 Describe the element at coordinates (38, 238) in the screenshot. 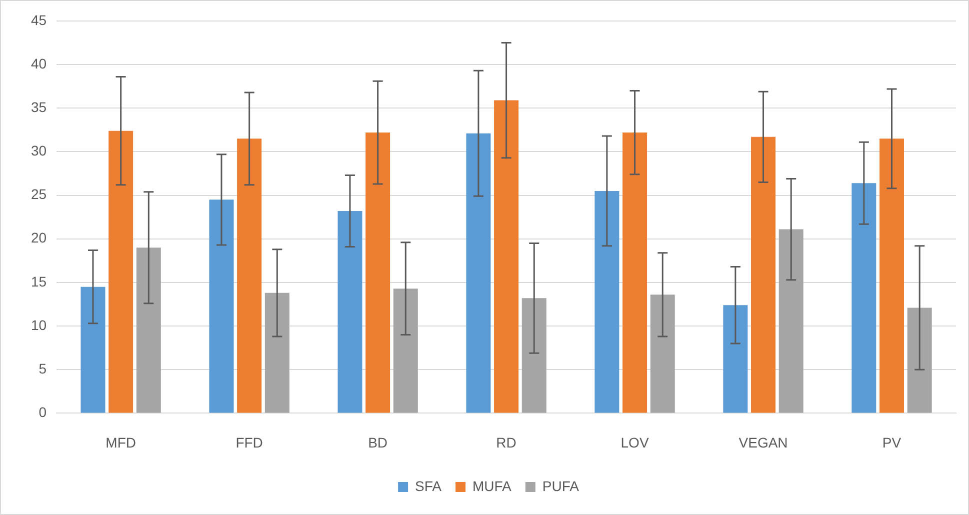

I see `y-tick-label: 20` at that location.